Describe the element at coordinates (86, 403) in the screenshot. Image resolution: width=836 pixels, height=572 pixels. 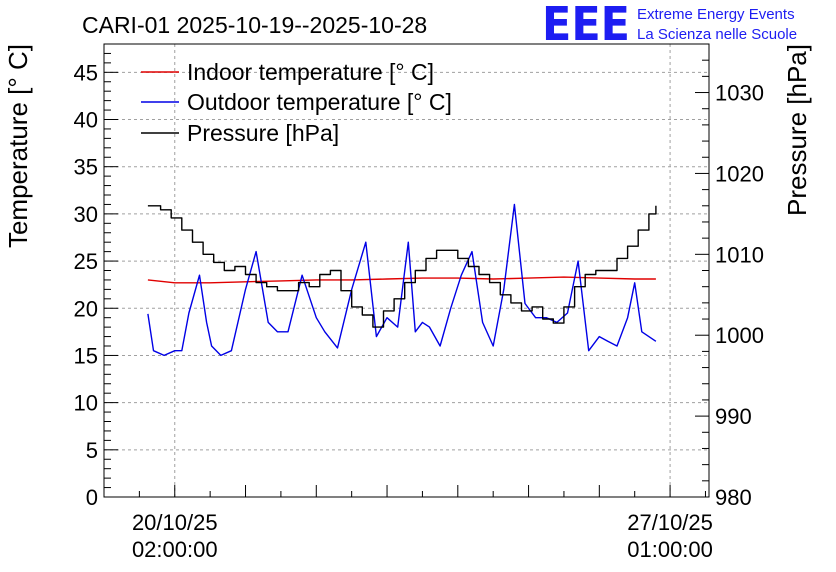
I see `y-tick-label: 10` at that location.